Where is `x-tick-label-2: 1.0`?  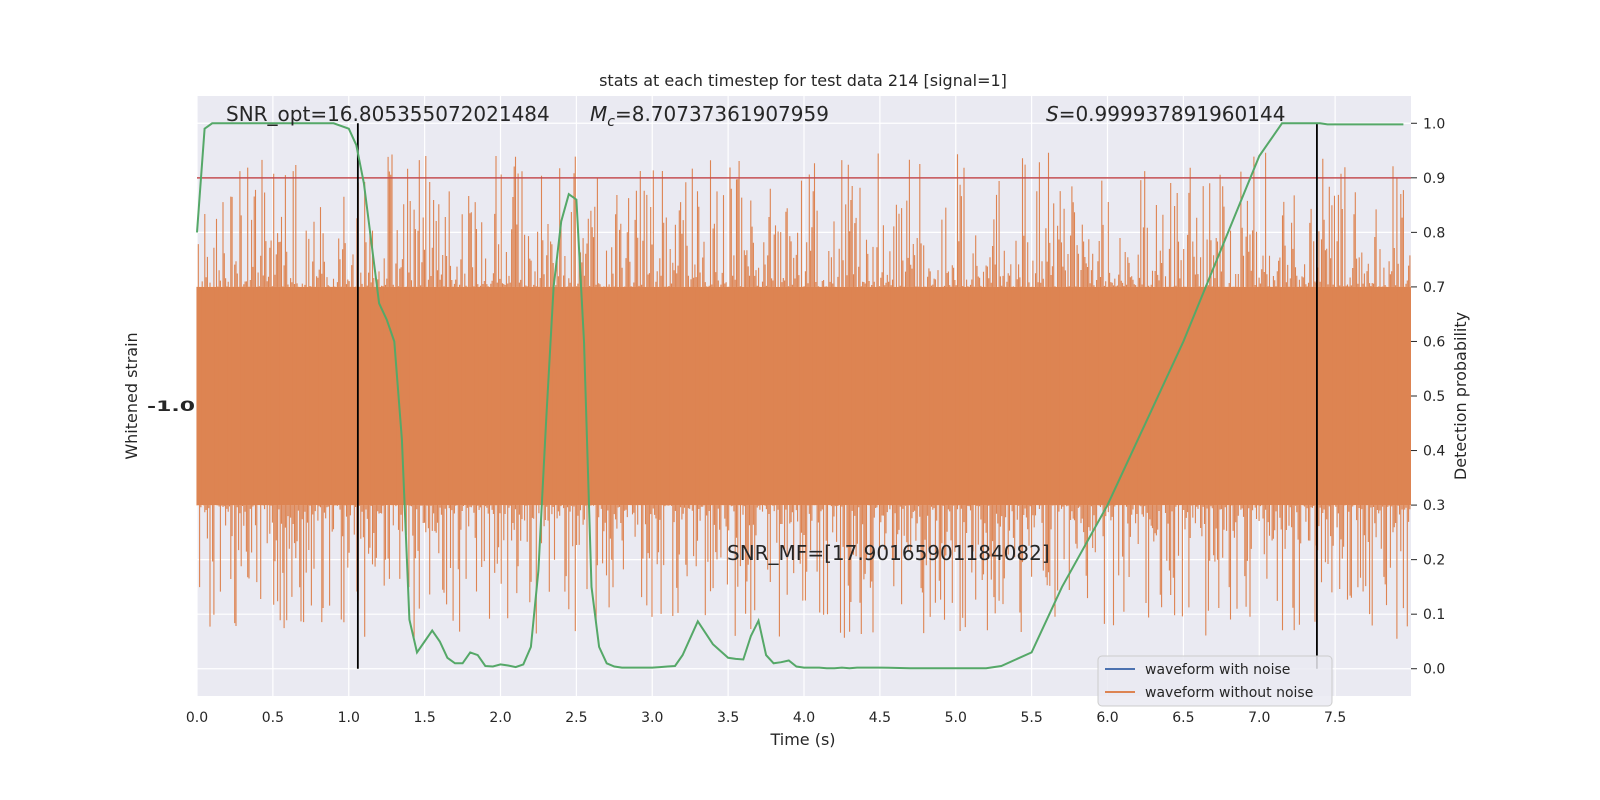
x-tick-label-2: 1.0 is located at coordinates (349, 718).